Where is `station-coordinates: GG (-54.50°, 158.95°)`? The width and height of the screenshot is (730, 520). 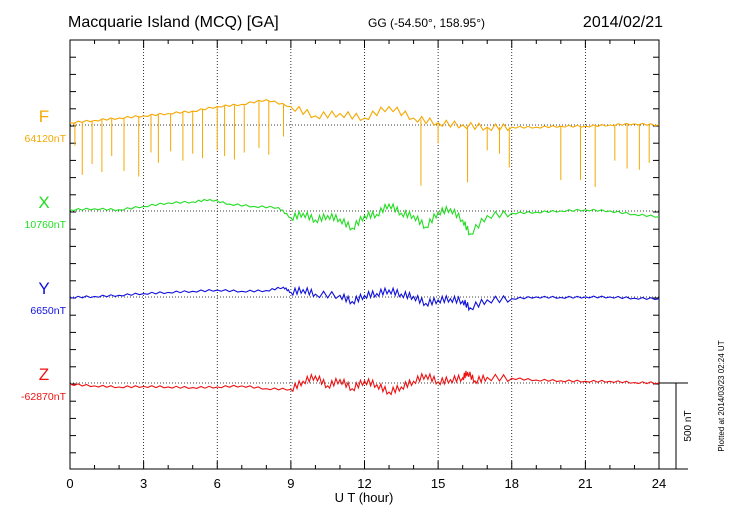 station-coordinates: GG (-54.50°, 158.95°) is located at coordinates (426, 23).